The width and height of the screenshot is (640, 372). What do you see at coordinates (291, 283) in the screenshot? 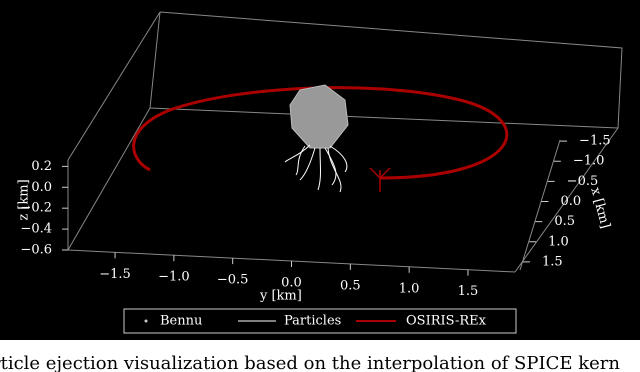
I see `y-tick-label: 0.0` at bounding box center [291, 283].